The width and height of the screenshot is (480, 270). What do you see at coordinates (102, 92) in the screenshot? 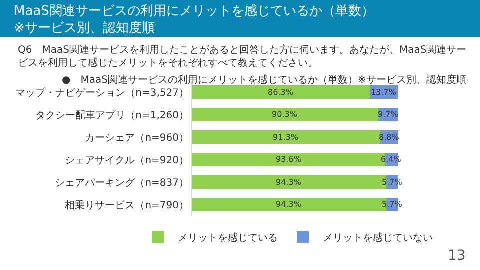
I see `y-tick-label: マップ・ナビゲーション（n=3,527）` at bounding box center [102, 92].